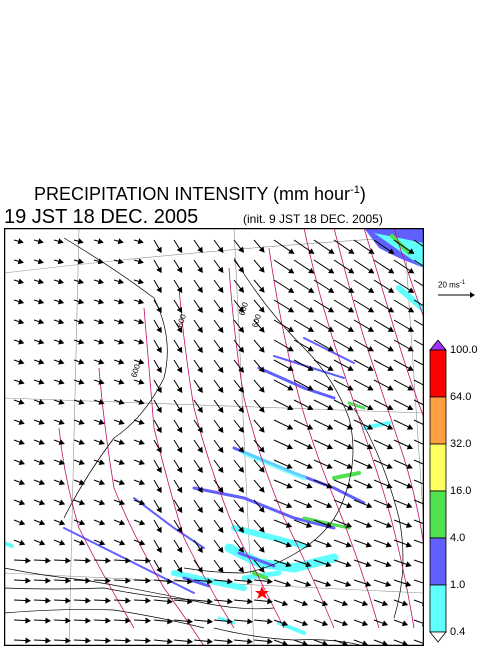  I want to click on colorbar-label: 1.0, so click(458, 585).